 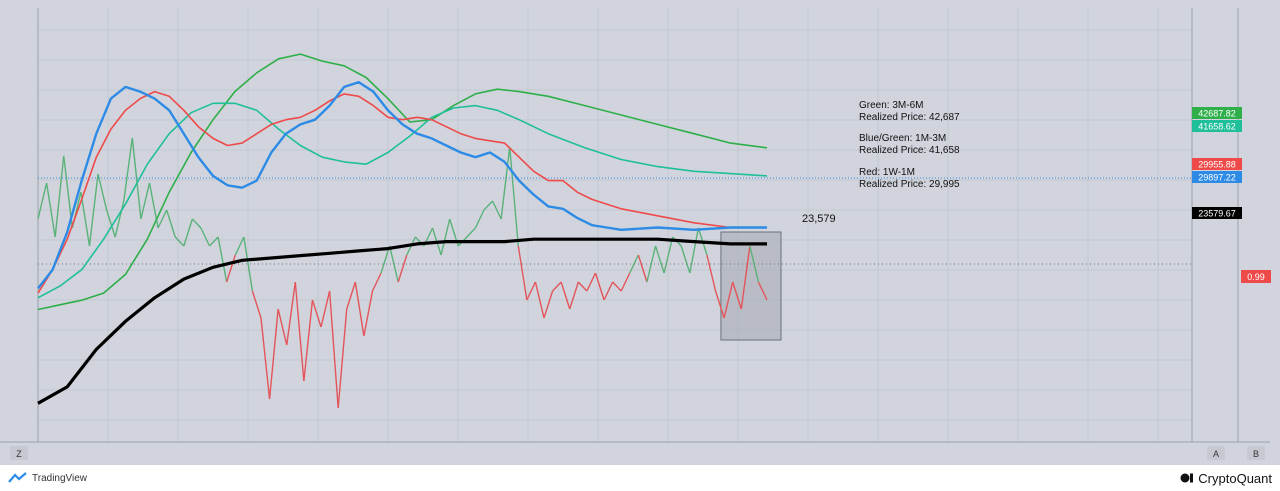 I want to click on b-button, so click(x=1256, y=453).